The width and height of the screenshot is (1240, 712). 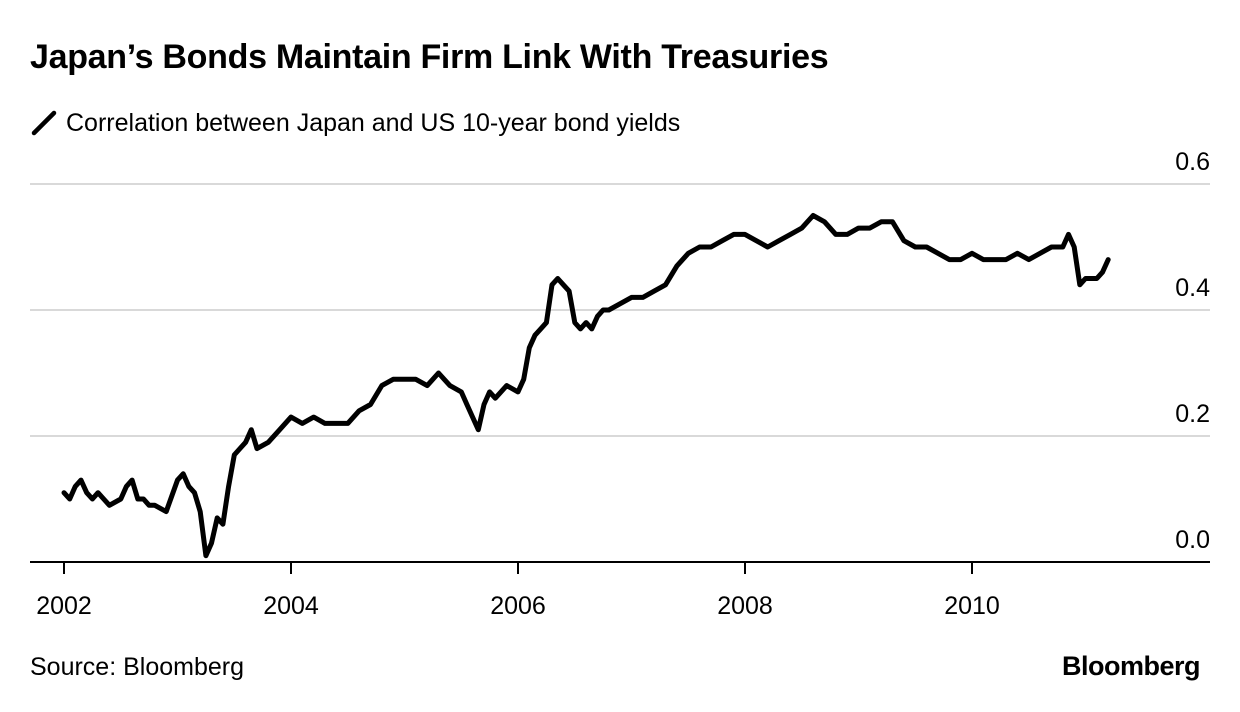 I want to click on x-tick-label: 2010, so click(x=972, y=606).